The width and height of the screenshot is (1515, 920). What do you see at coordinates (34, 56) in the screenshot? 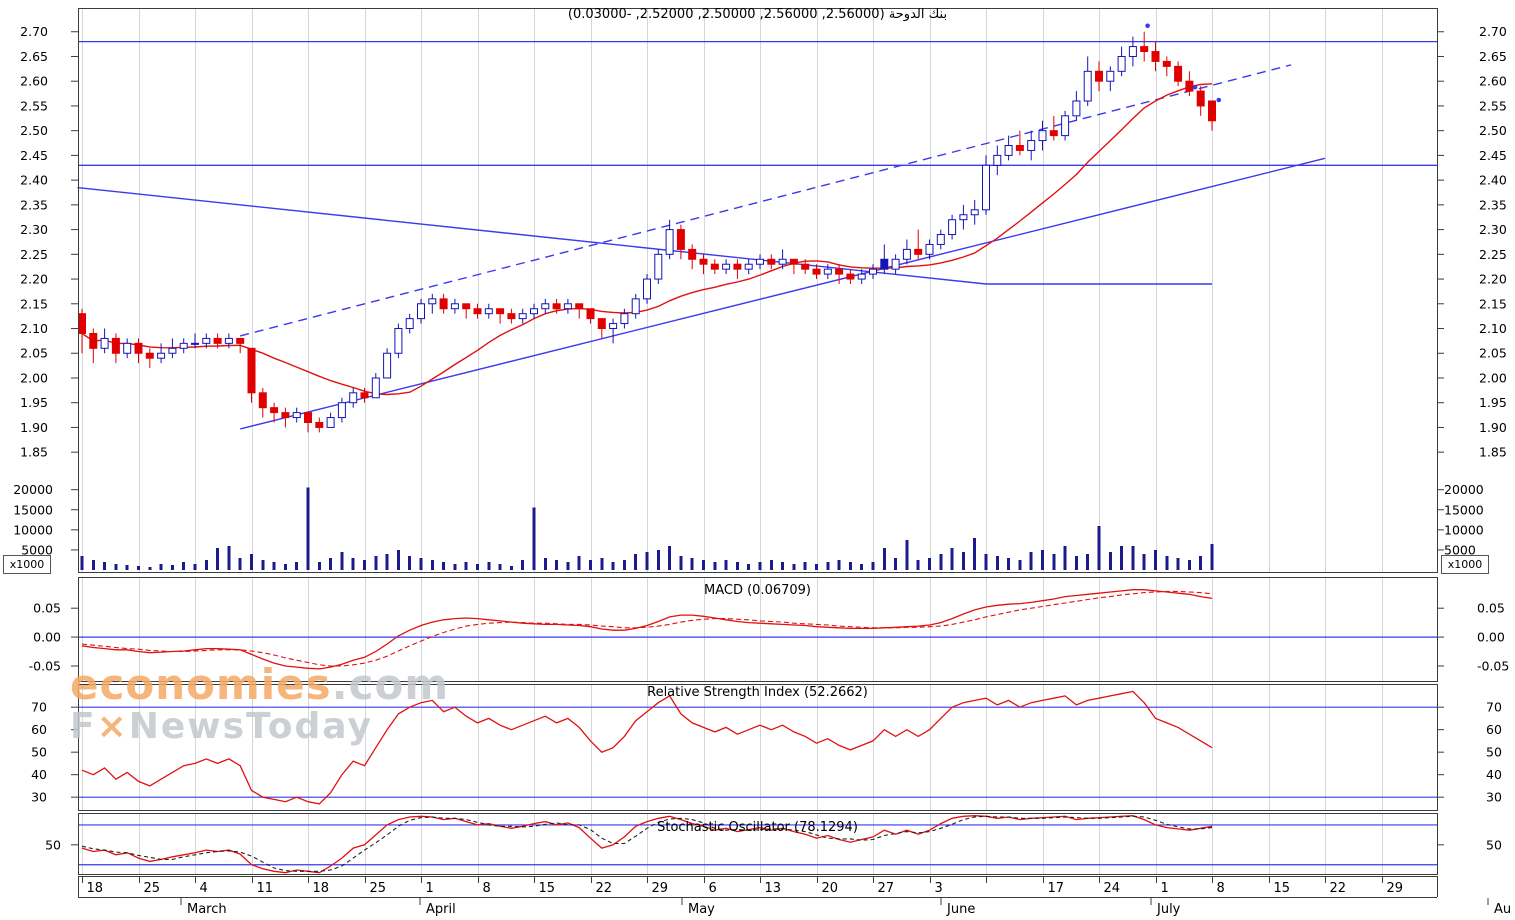
I see `svg-text: 2.65` at bounding box center [34, 56].